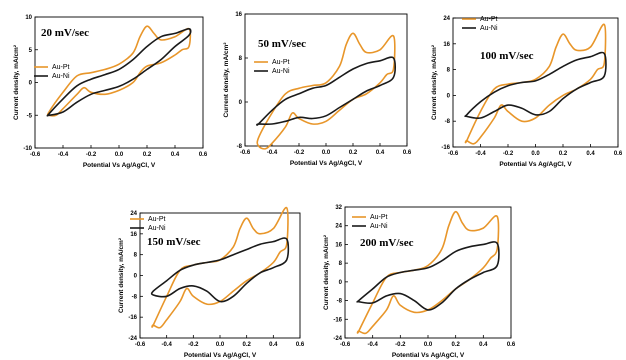  Describe the element at coordinates (30, 116) in the screenshot. I see `y-tick-label: -5` at that location.